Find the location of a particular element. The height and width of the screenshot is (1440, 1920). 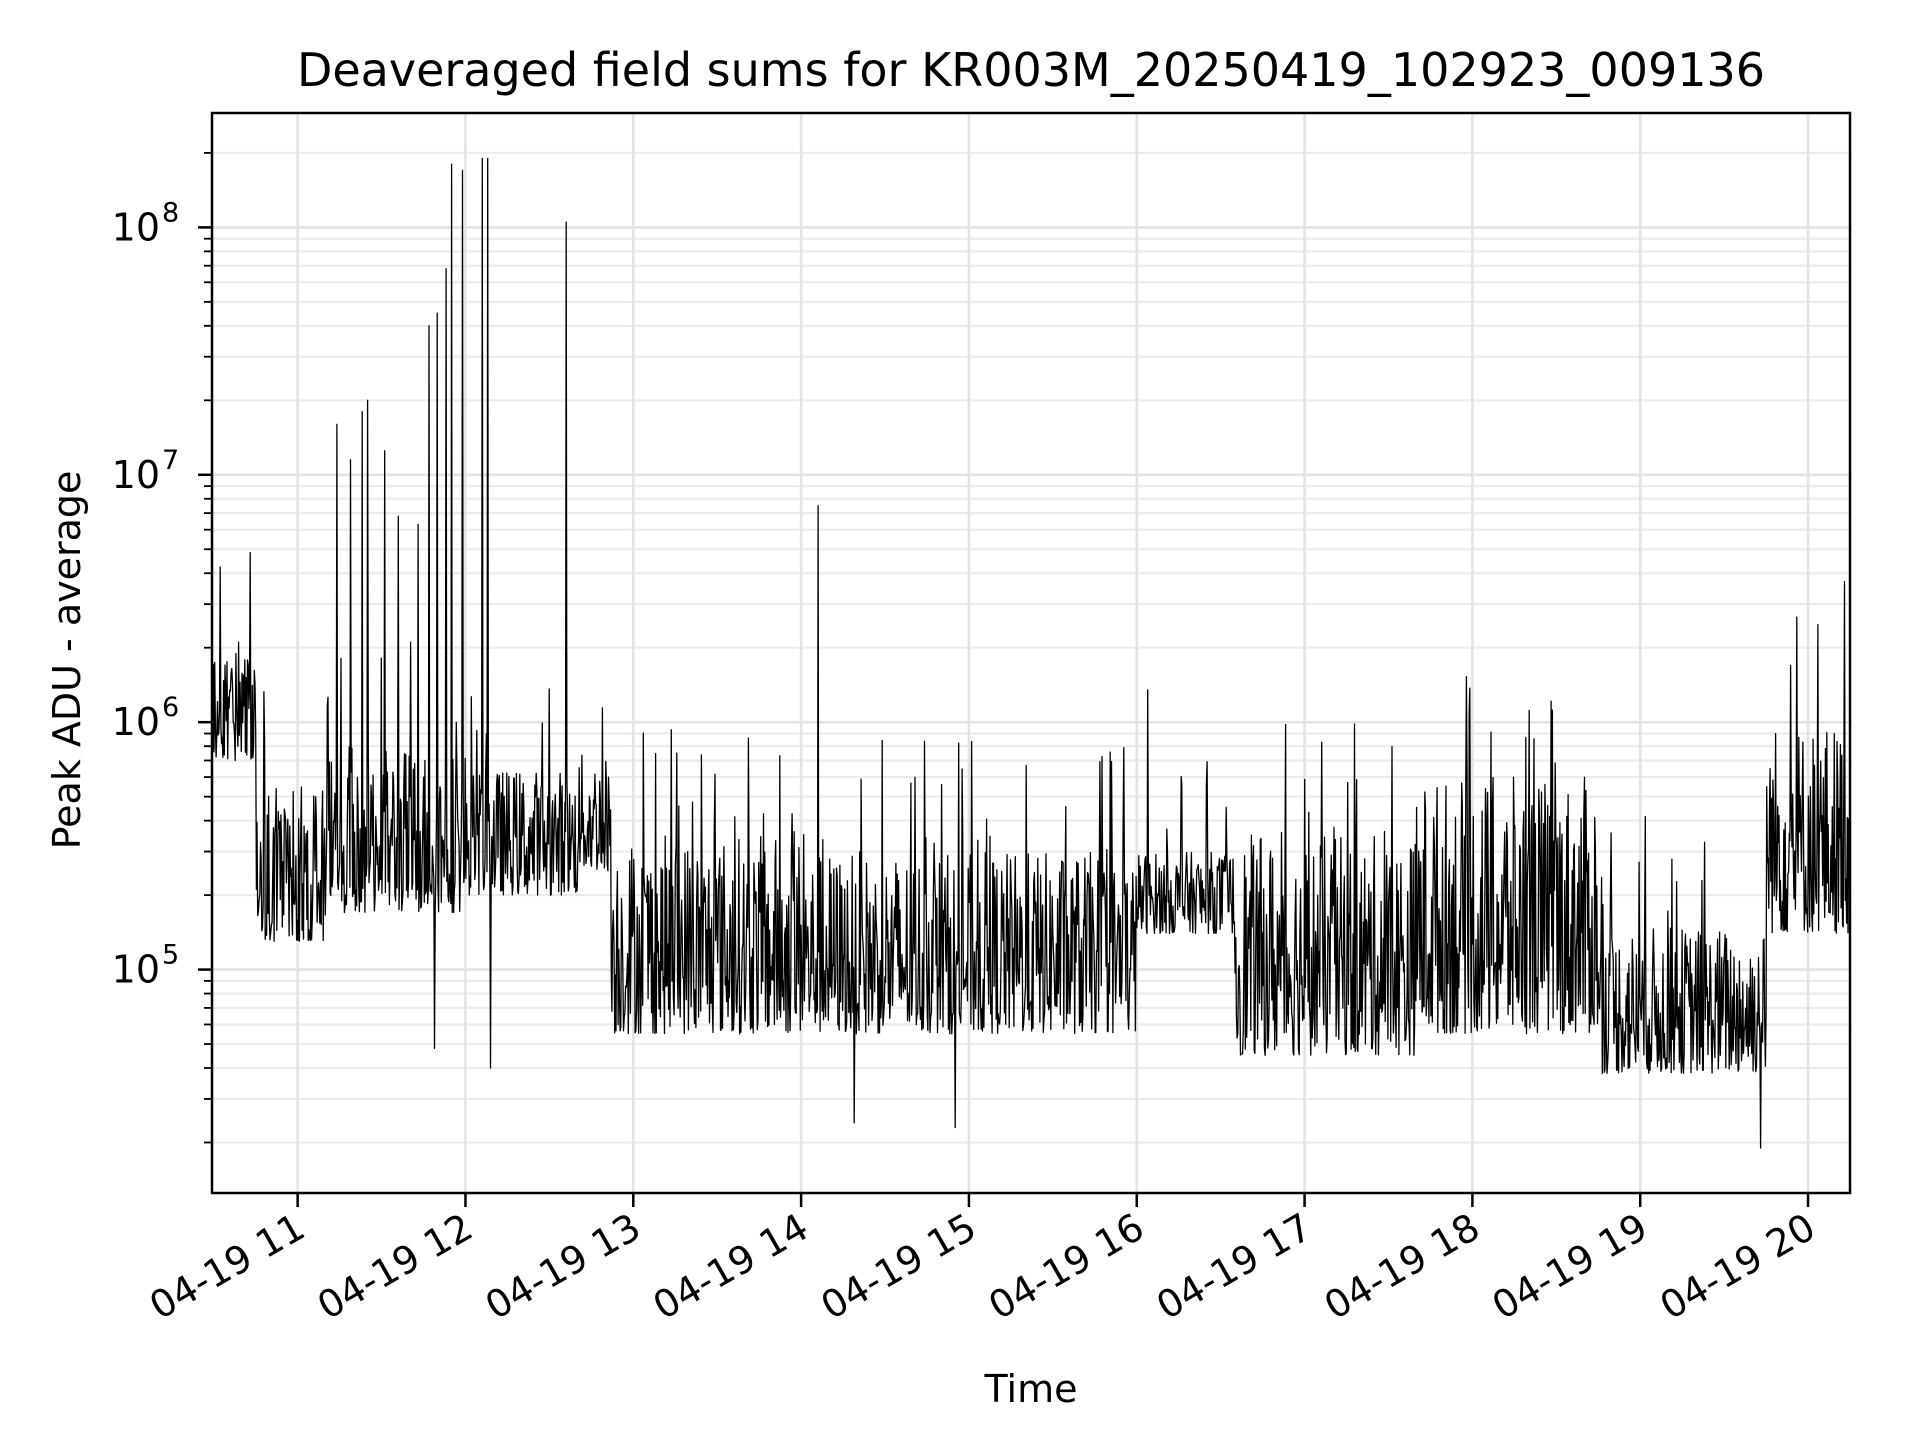

y-tick-exponent: 6 is located at coordinates (170, 707).